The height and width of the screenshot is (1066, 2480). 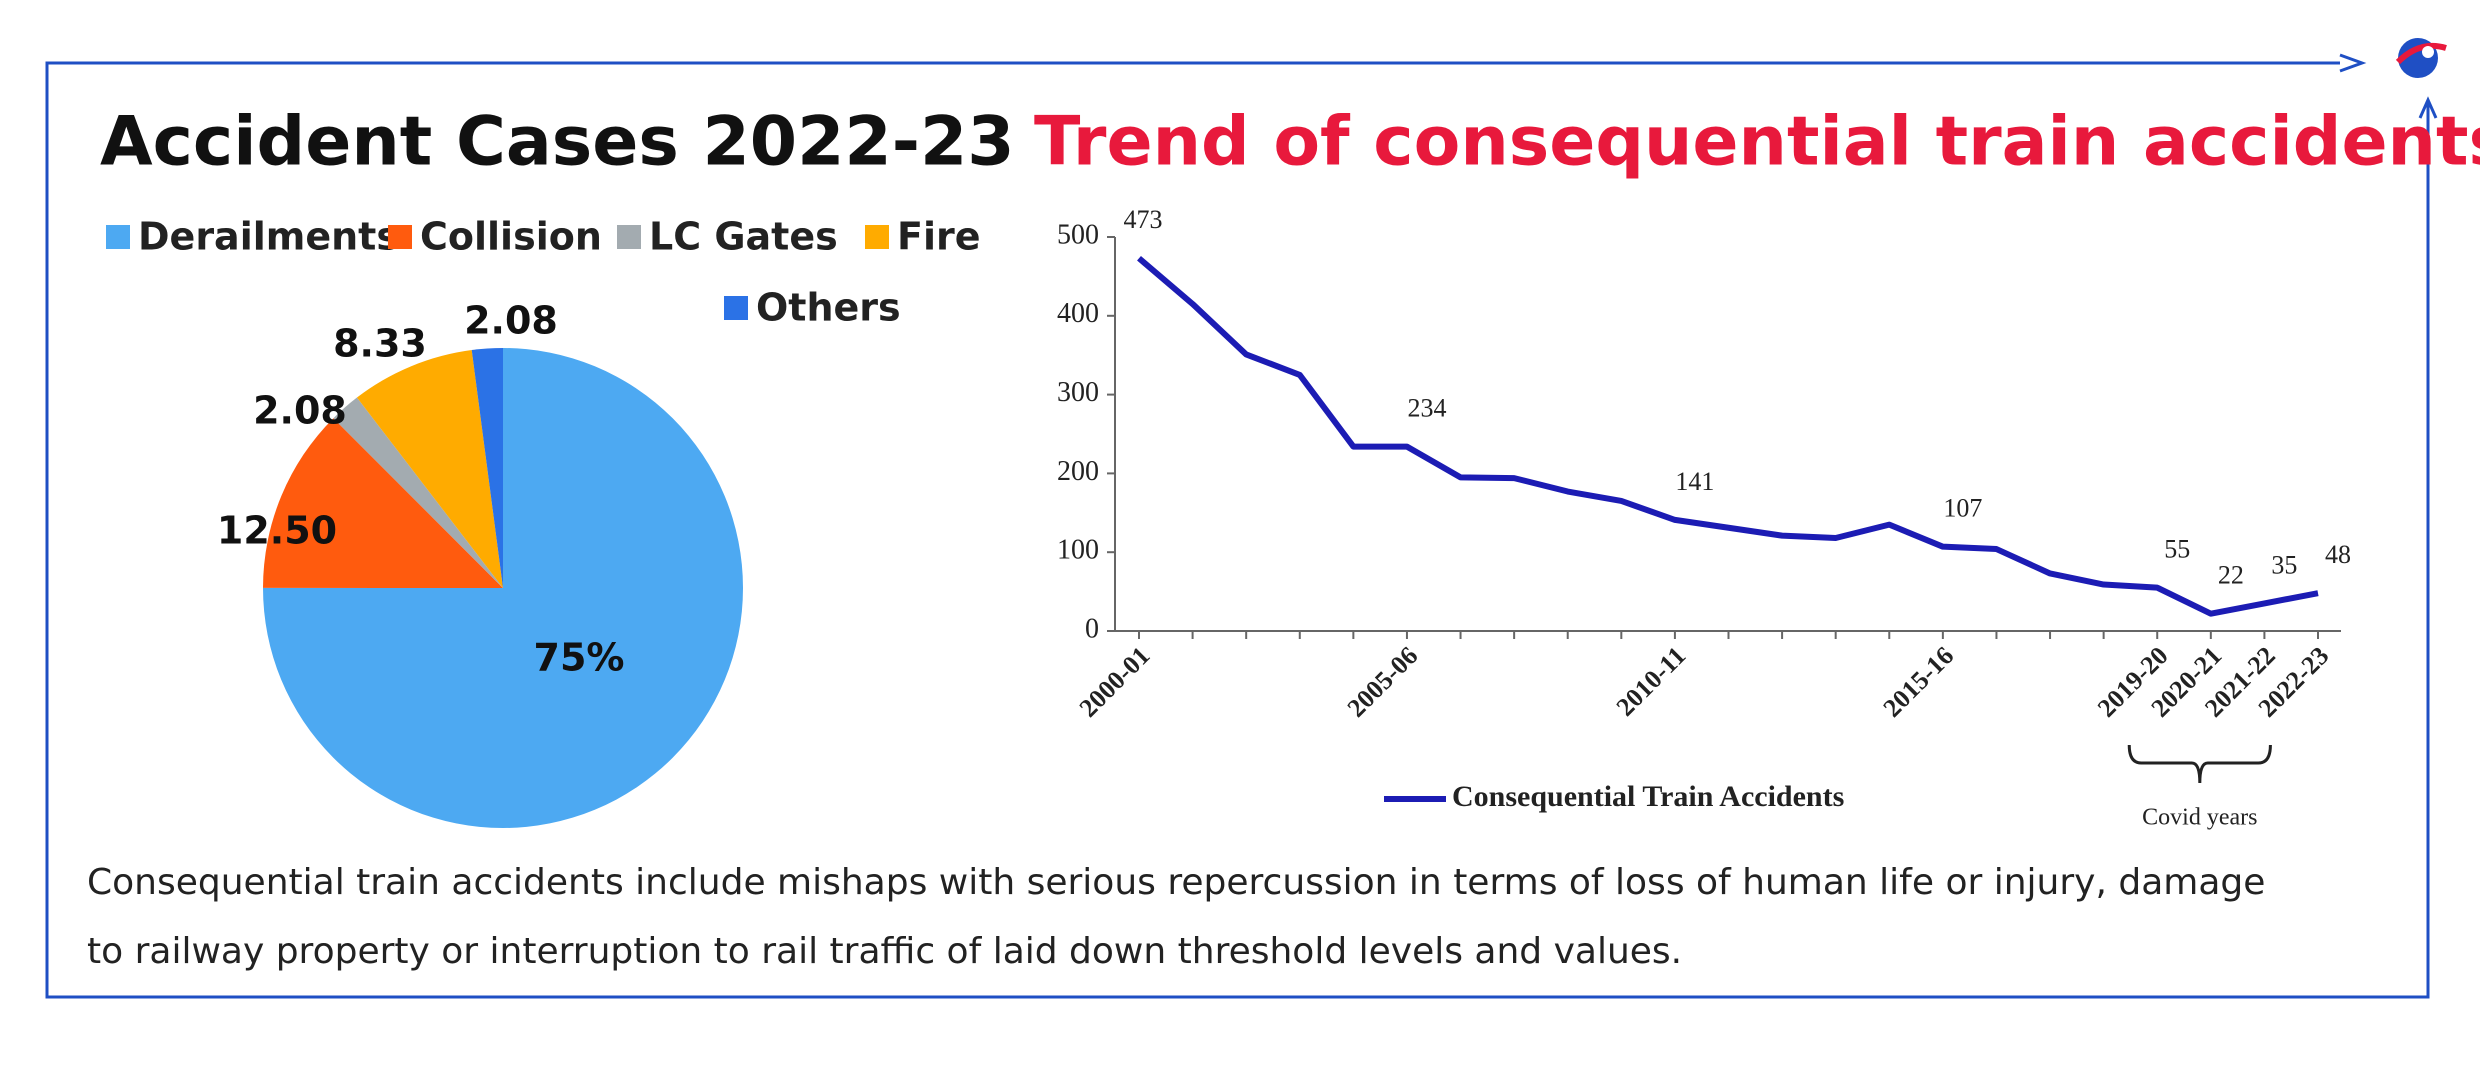 What do you see at coordinates (1078, 234) in the screenshot?
I see `y-tick-label: 500` at bounding box center [1078, 234].